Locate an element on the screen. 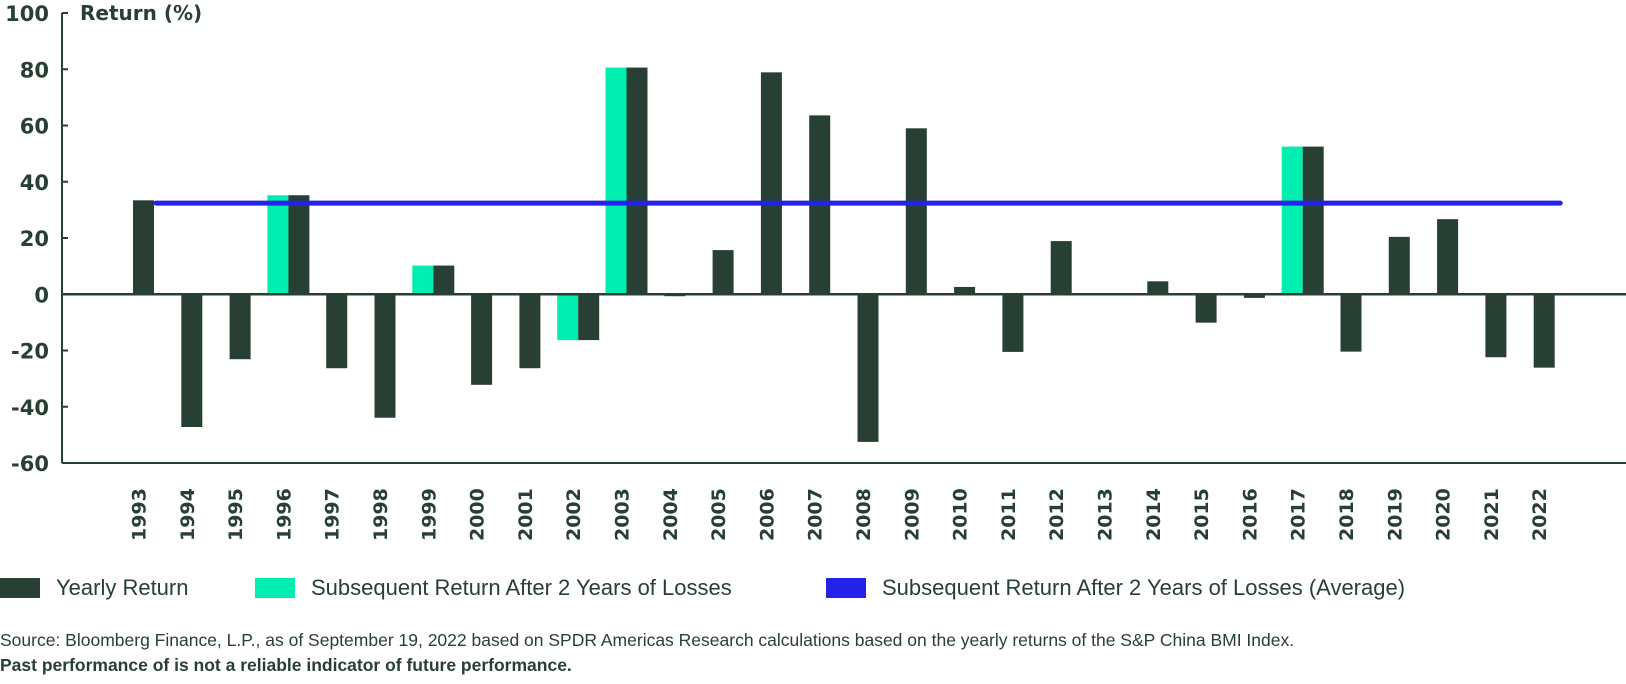 The height and width of the screenshot is (684, 1626). x-tick-label: 2022 is located at coordinates (1540, 514).